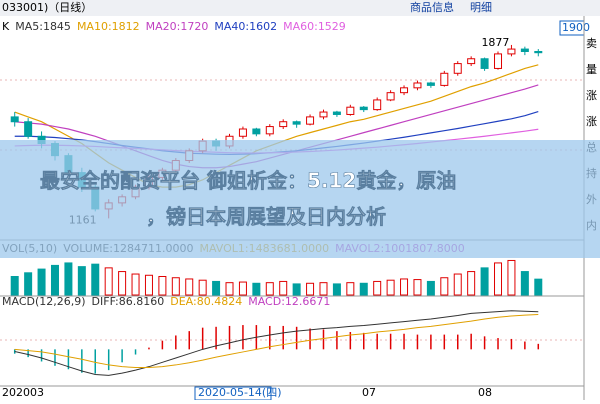 The width and height of the screenshot is (600, 404). I want to click on tab: 明细, so click(481, 7).